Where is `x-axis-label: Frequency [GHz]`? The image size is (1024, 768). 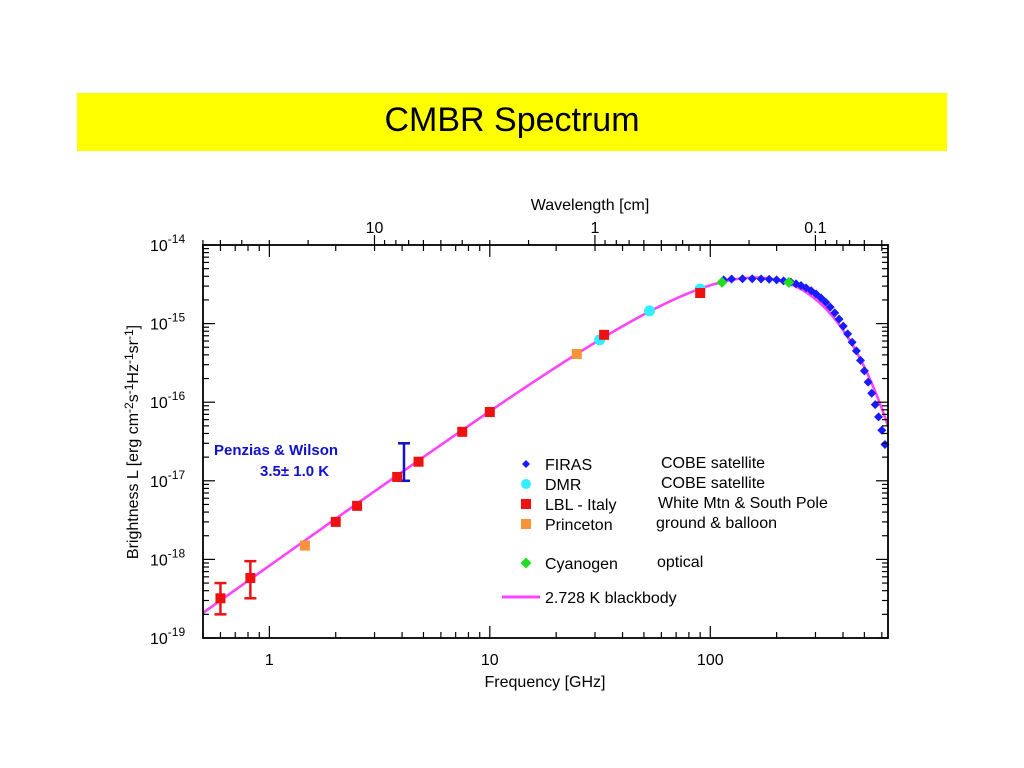
x-axis-label: Frequency [GHz] is located at coordinates (545, 682).